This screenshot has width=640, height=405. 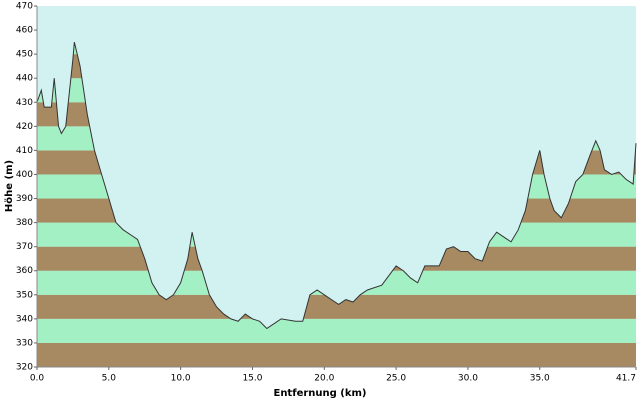 What do you see at coordinates (24, 55) in the screenshot?
I see `y-tick-label: 450` at bounding box center [24, 55].